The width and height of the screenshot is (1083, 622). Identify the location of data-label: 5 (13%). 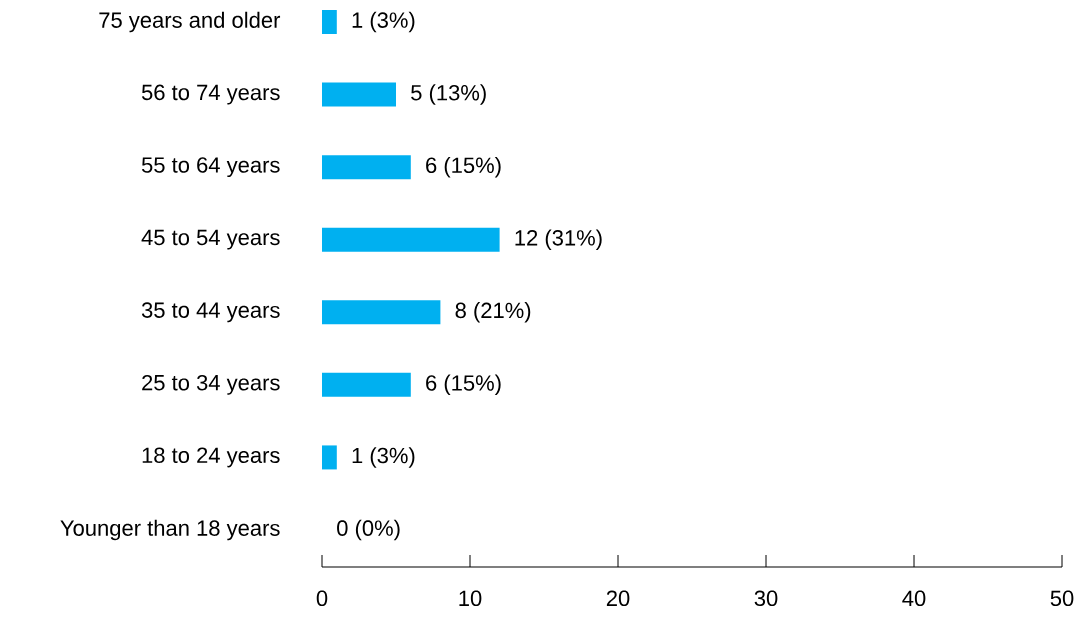
(448, 94).